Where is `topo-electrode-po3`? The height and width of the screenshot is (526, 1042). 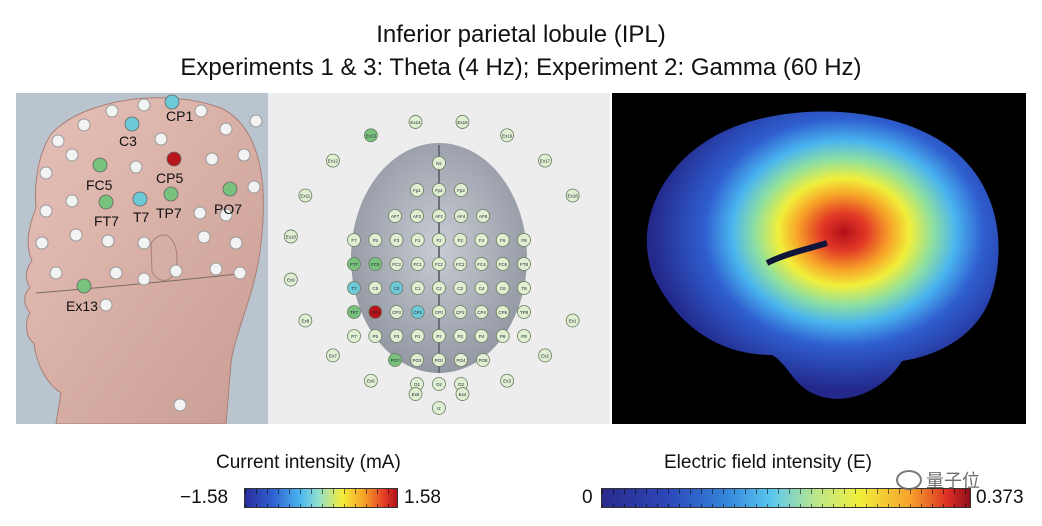 topo-electrode-po3 is located at coordinates (417, 360).